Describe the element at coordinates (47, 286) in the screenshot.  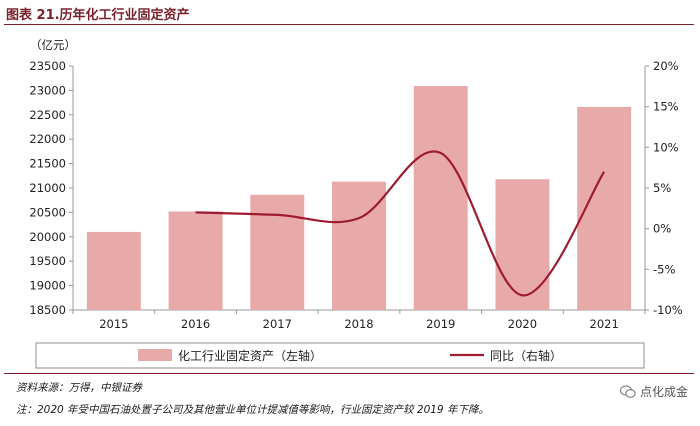
I see `left-tick-label: 19000` at that location.